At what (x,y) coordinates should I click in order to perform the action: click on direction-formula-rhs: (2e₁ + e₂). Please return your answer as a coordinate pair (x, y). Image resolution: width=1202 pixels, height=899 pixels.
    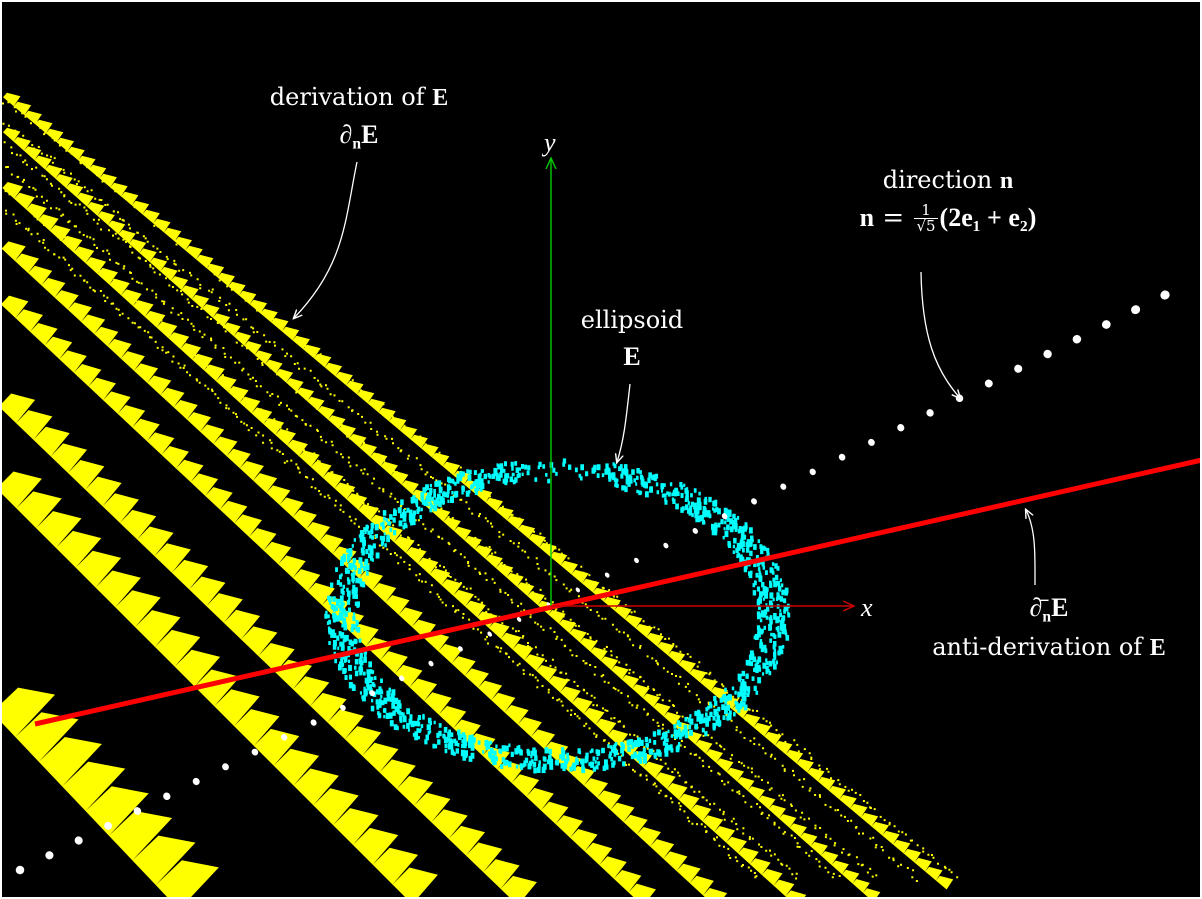
    Looking at the image, I should click on (988, 217).